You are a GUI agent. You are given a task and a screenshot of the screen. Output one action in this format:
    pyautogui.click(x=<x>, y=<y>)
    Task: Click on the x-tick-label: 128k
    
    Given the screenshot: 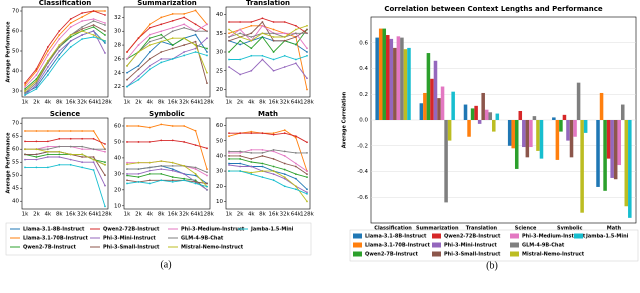 What is the action you would take?
    pyautogui.click(x=207, y=103)
    